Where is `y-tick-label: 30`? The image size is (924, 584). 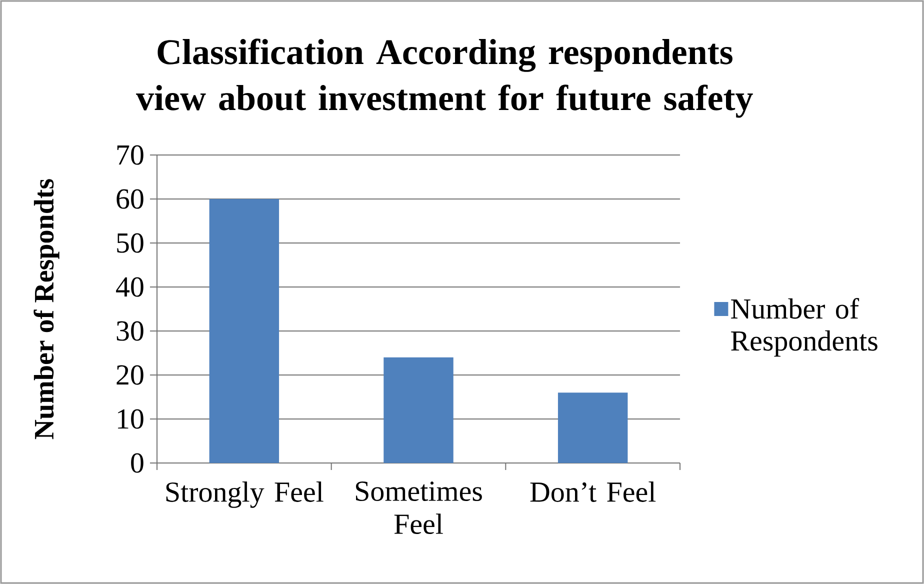 y-tick-label: 30 is located at coordinates (130, 331).